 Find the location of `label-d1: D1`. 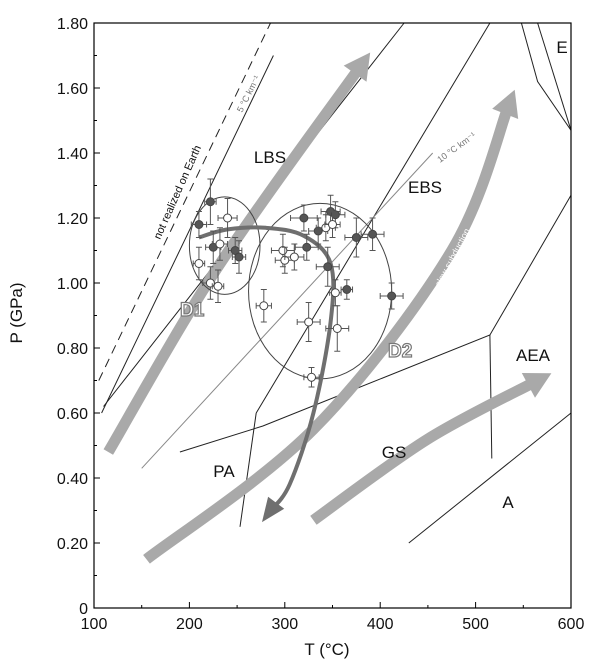

label-d1: D1 is located at coordinates (192, 310).